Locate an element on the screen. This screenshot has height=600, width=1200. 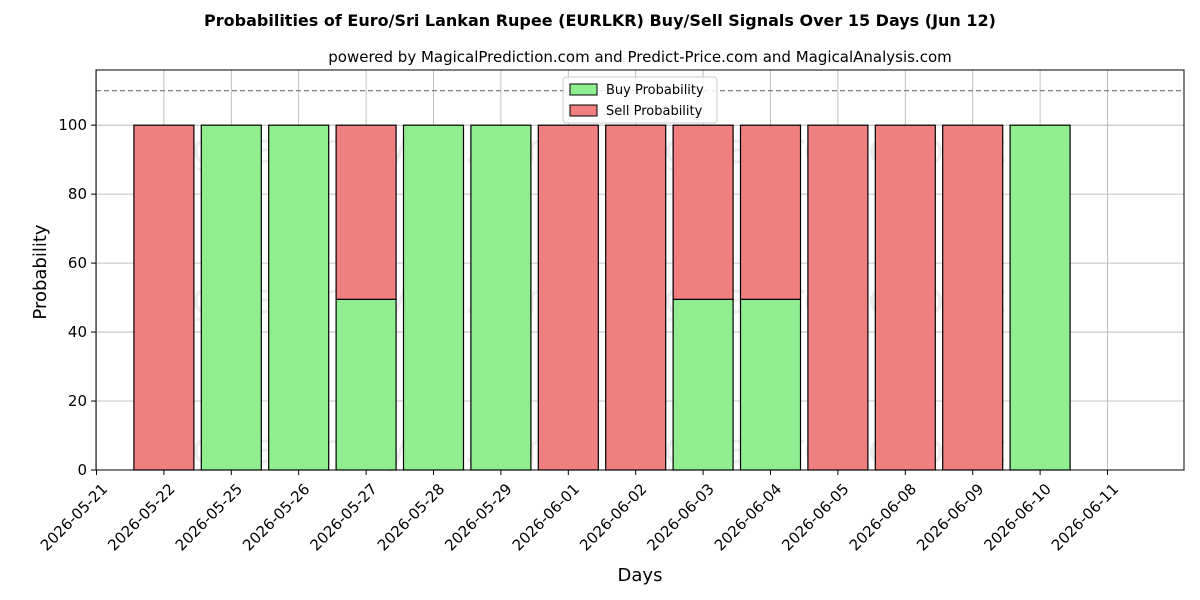
x-tick-label: 2026-06-02 is located at coordinates (613, 517).